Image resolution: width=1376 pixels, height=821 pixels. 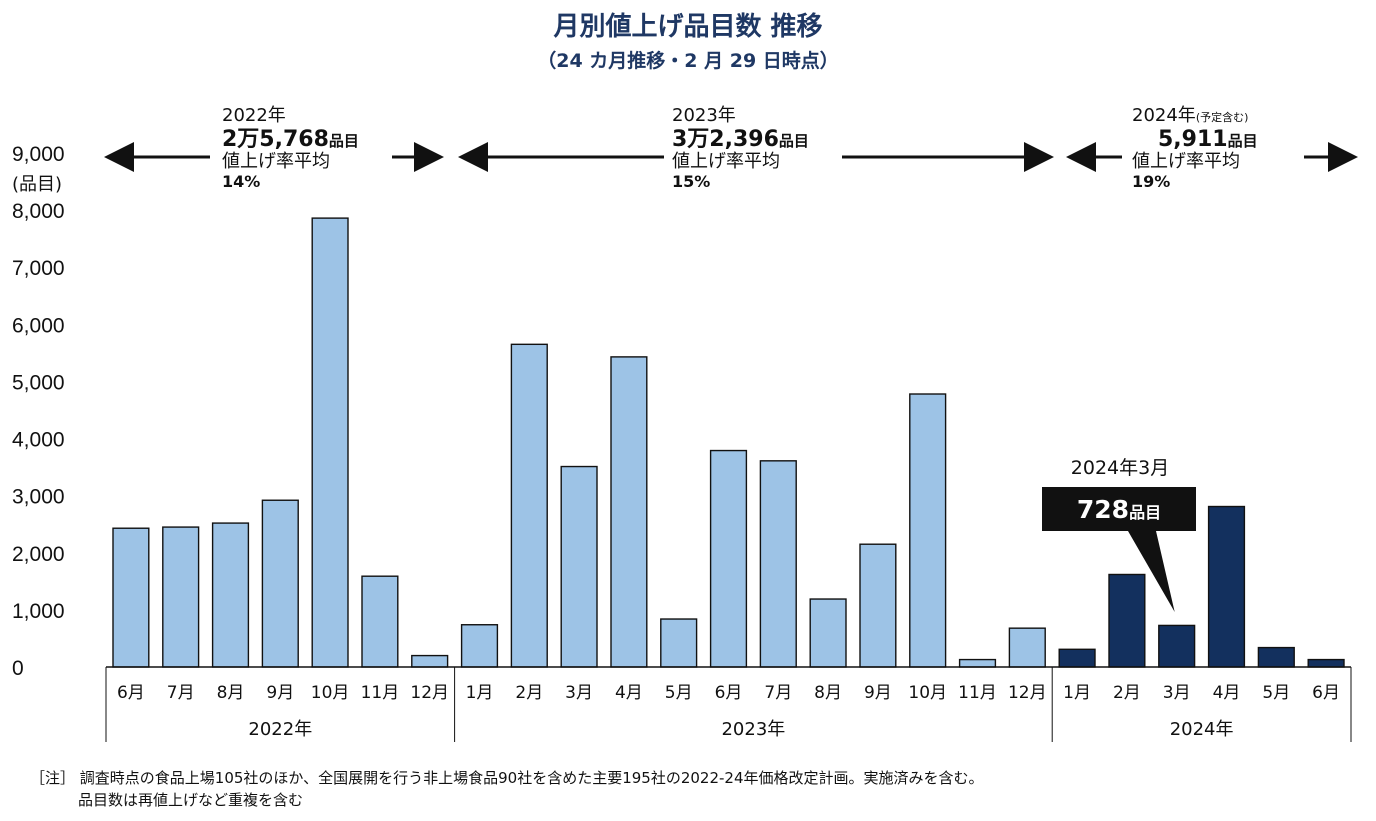 I want to click on period-rate: 19%, so click(x=1151, y=181).